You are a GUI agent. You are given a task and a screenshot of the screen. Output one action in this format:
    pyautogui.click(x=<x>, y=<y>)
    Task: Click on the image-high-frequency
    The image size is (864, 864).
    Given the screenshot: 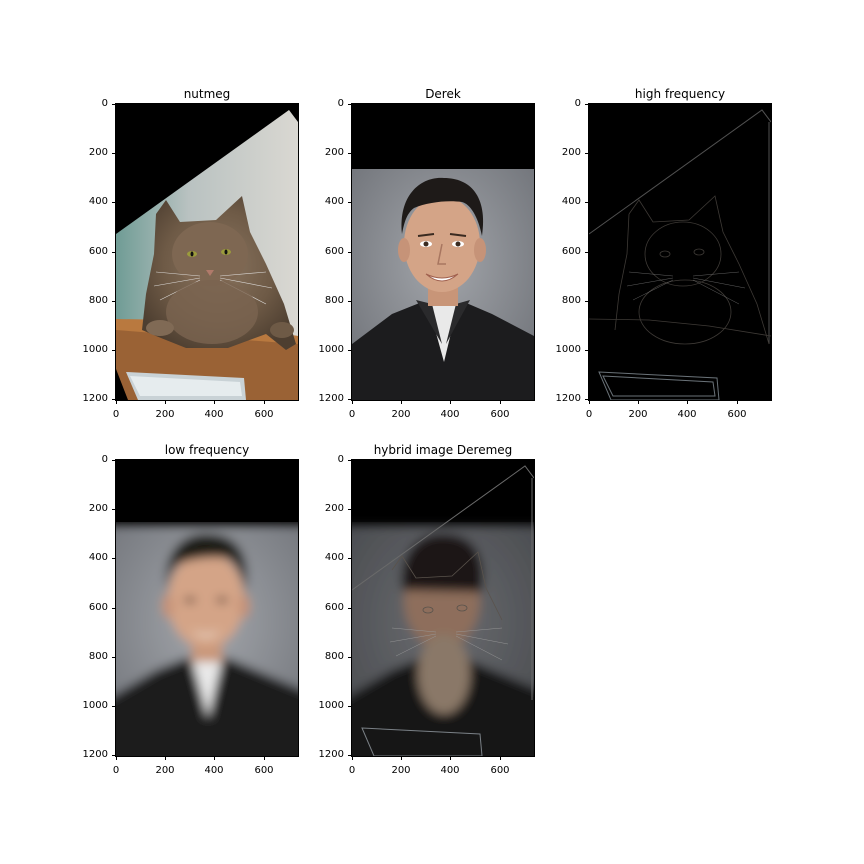 What is the action you would take?
    pyautogui.click(x=680, y=252)
    